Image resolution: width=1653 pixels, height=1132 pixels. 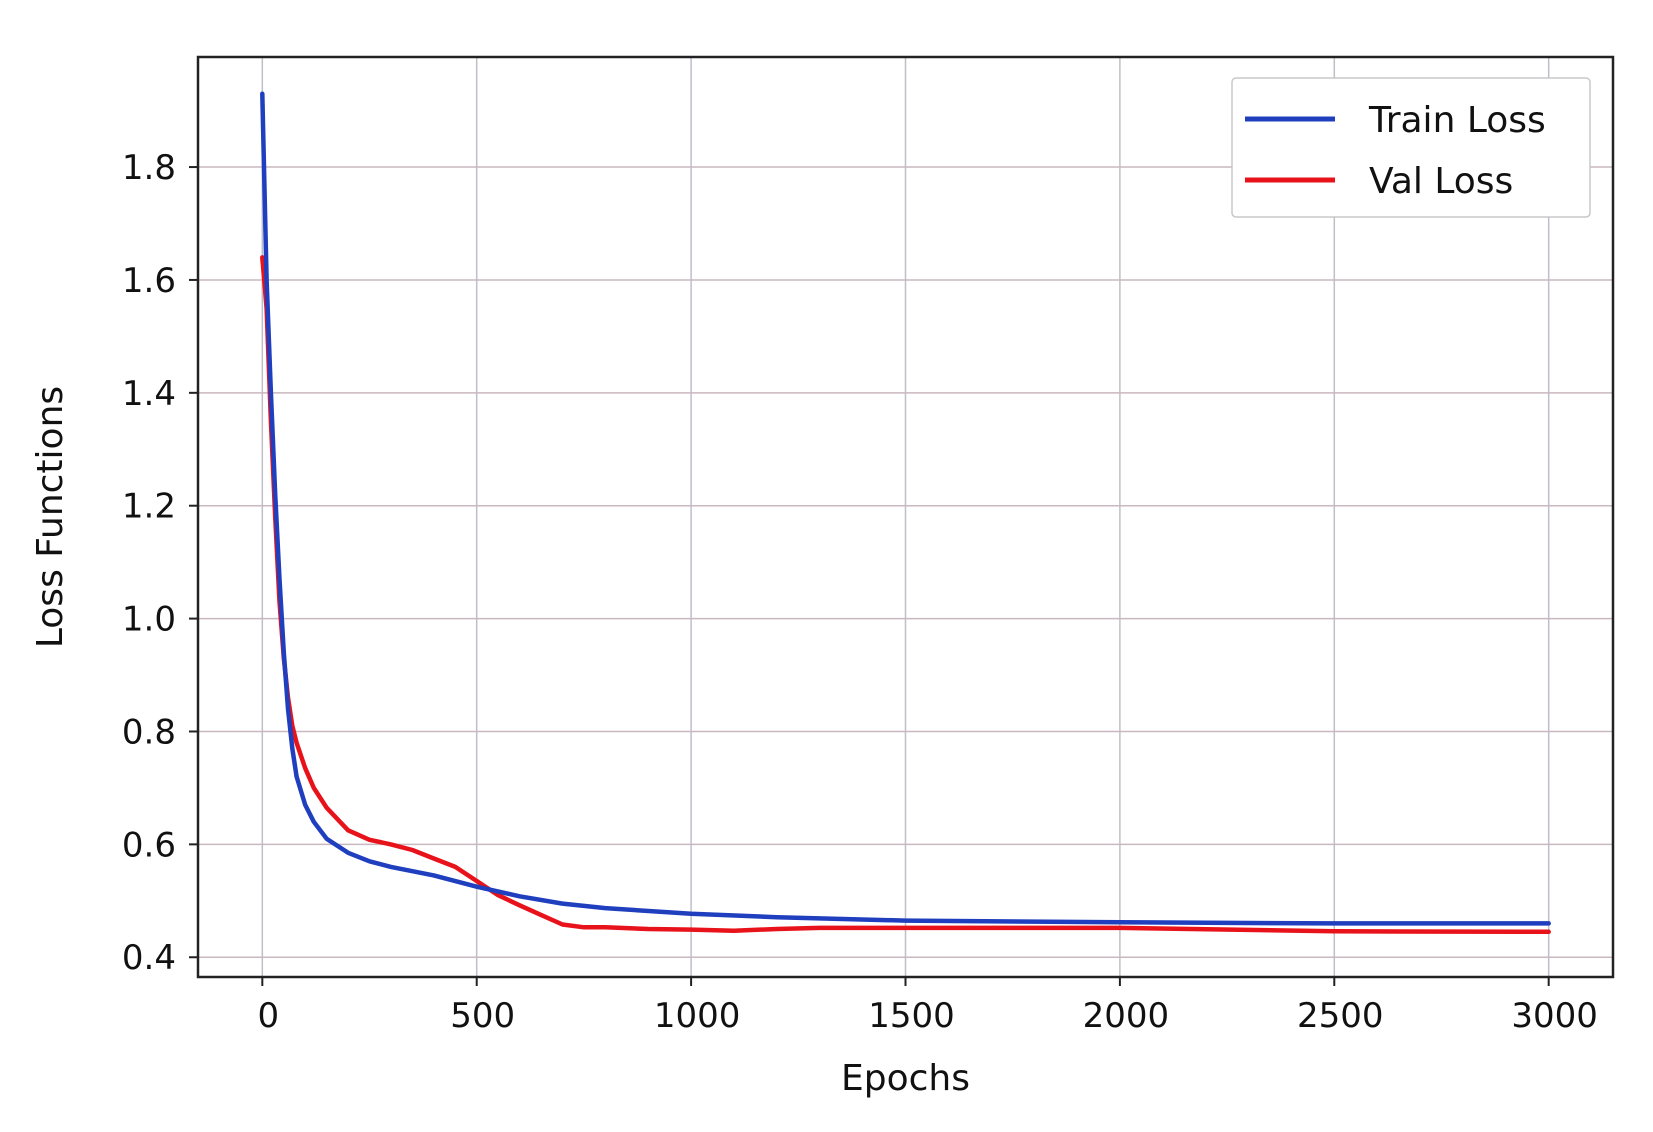 I want to click on x-axis-label: Epochs, so click(x=905, y=1078).